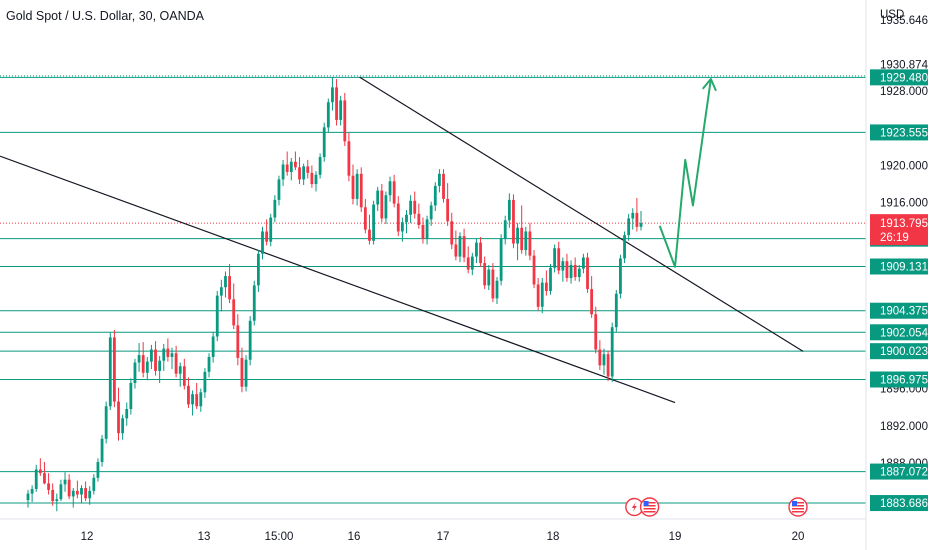  I want to click on time-axis: 12 13 15:00 16 17 18 19 20, so click(433, 530).